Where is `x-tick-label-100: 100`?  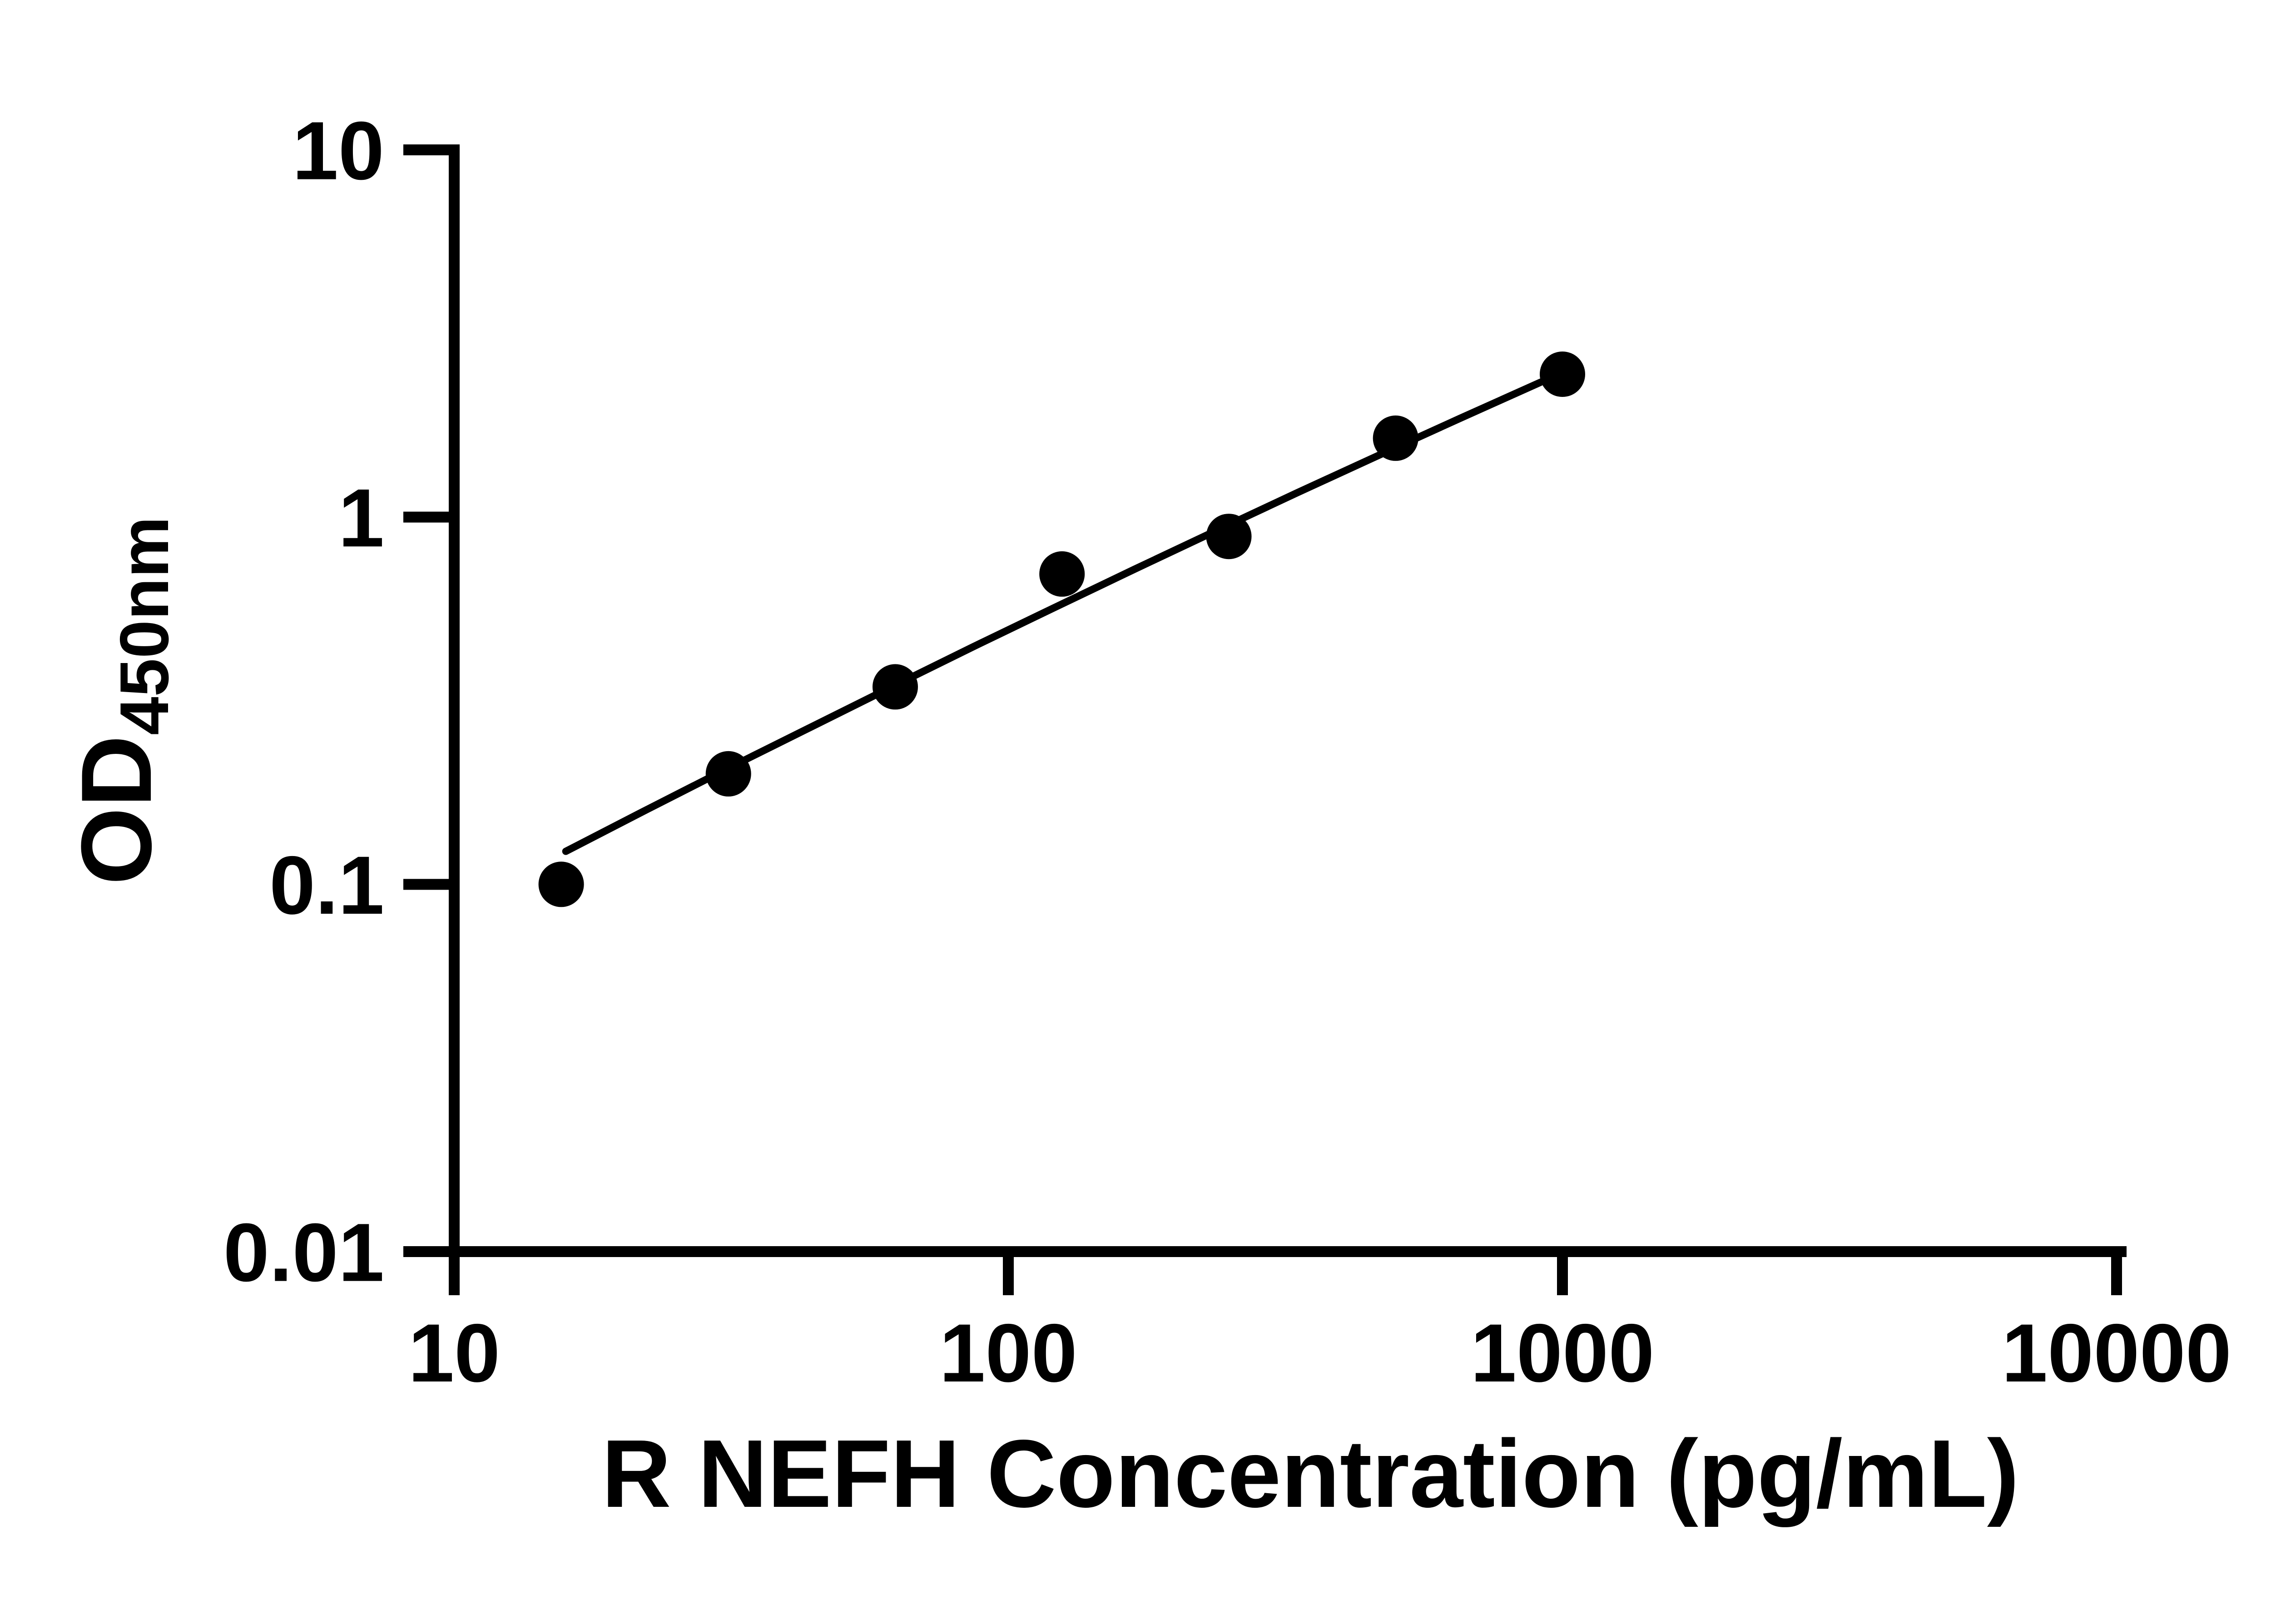 x-tick-label-100: 100 is located at coordinates (1008, 1353).